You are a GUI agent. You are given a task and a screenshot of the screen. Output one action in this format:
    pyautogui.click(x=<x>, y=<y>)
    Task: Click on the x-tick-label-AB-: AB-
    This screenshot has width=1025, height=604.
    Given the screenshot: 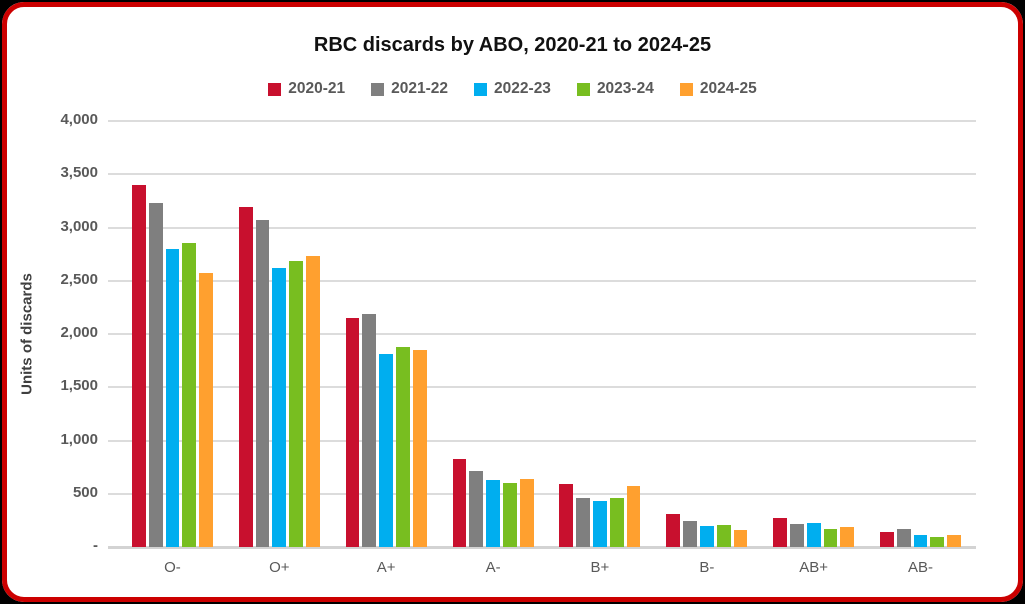 What is the action you would take?
    pyautogui.click(x=921, y=567)
    